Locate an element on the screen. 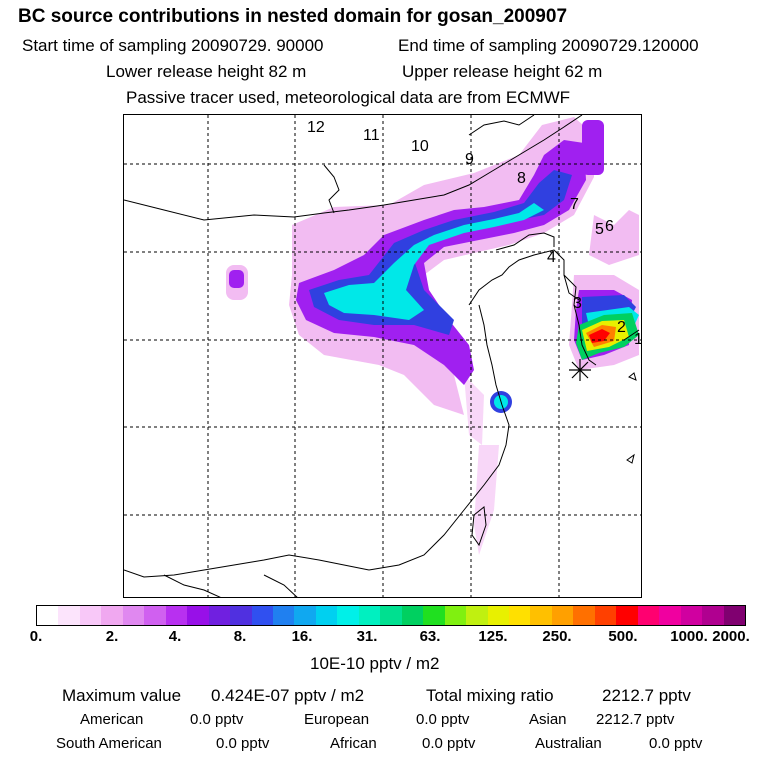  traj-label-11: 11 is located at coordinates (371, 135).